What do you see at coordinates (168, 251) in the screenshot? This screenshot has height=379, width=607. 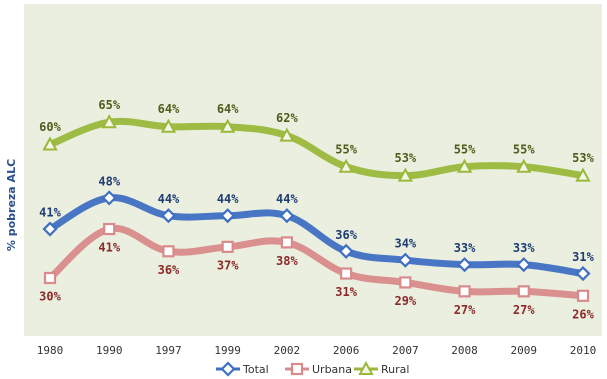 I see `marker-urbana-1997` at bounding box center [168, 251].